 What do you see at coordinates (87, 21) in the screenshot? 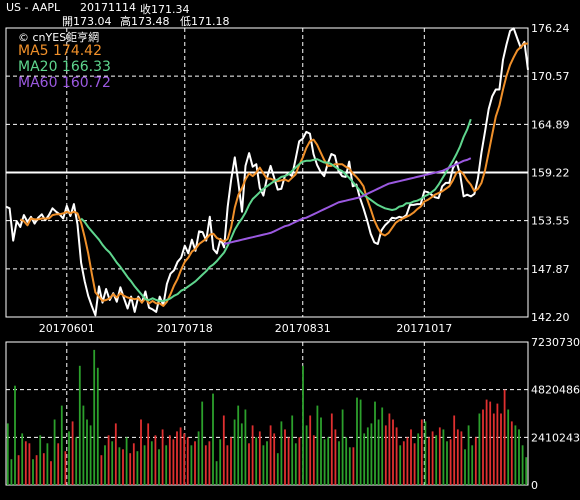
I see `header-open: 開173.04` at bounding box center [87, 21].